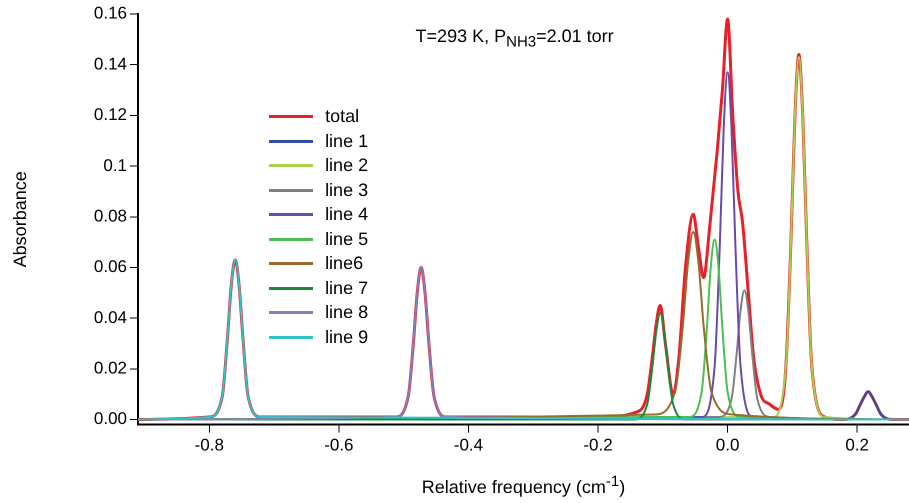 The height and width of the screenshot is (503, 909). Describe the element at coordinates (469, 444) in the screenshot. I see `x-tick-label: -0.4` at that location.